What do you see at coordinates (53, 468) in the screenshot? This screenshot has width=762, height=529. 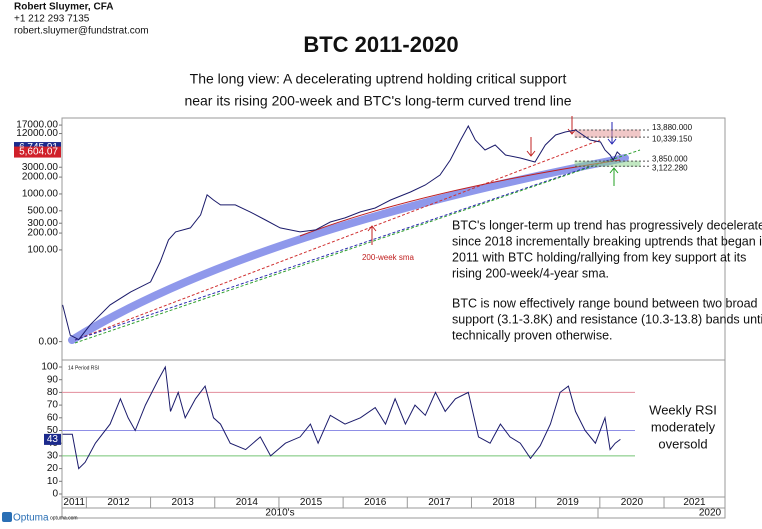 I see `y-tick-label: 20` at bounding box center [53, 468].